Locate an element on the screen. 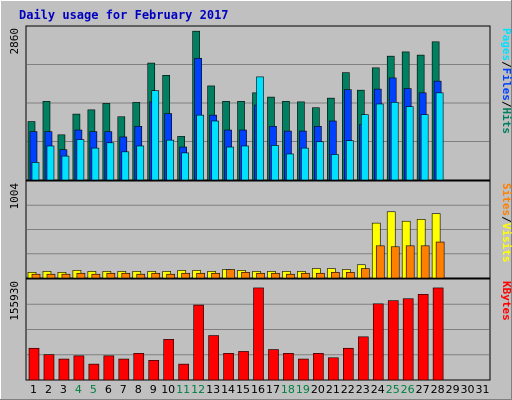  x-axis-day-label: 14 is located at coordinates (228, 389).